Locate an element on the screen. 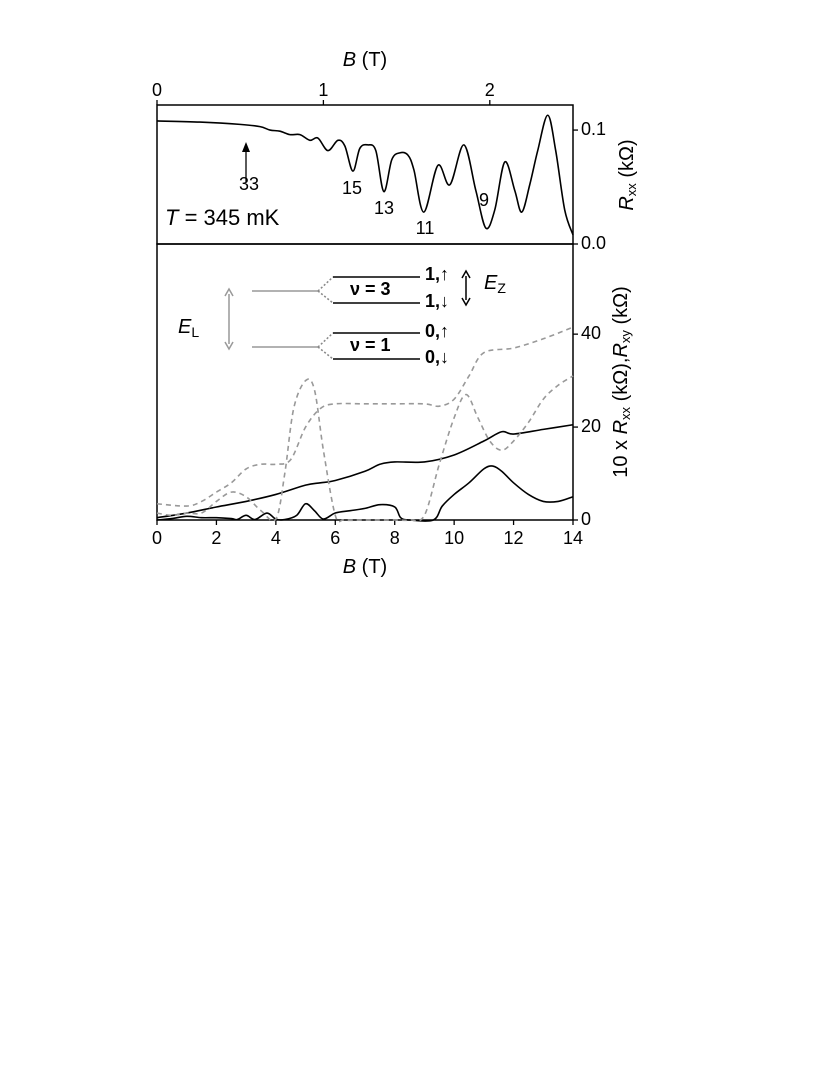  y-tick-label: 0 is located at coordinates (586, 519).